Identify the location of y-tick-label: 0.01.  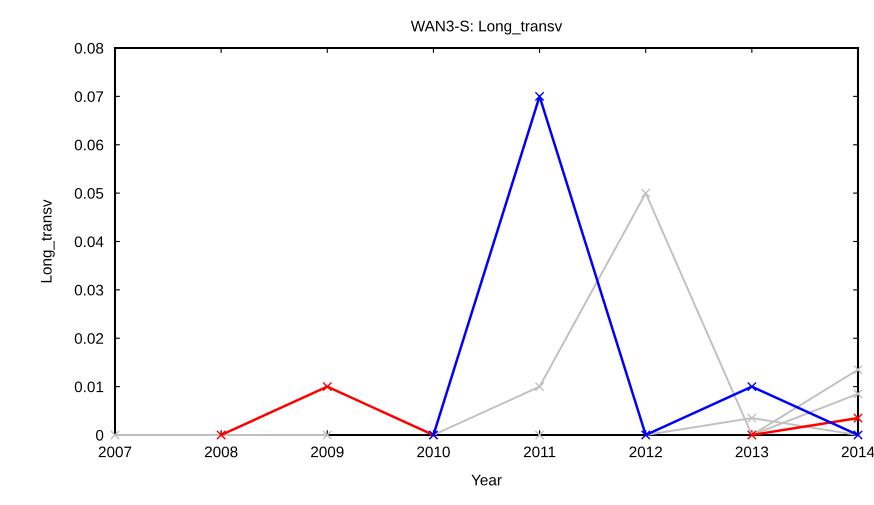
(89, 386).